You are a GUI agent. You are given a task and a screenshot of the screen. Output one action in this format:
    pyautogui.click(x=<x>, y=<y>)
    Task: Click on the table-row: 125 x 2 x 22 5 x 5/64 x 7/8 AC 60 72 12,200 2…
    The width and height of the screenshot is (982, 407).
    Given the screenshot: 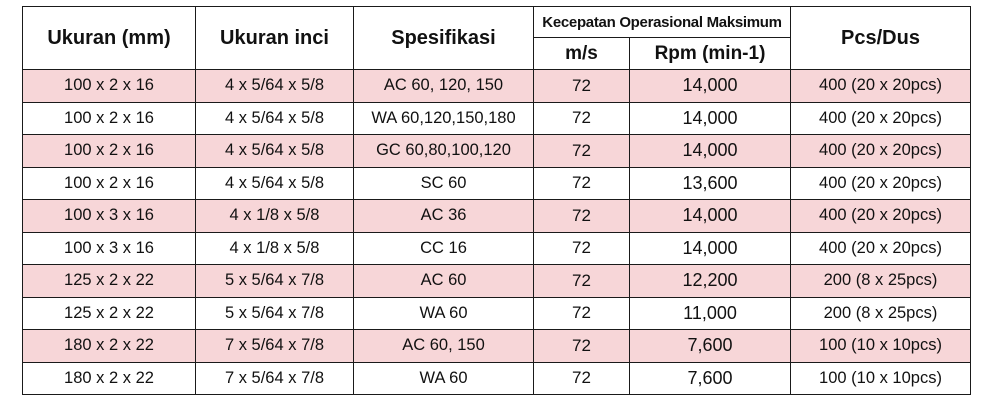 What is the action you would take?
    pyautogui.click(x=496, y=281)
    